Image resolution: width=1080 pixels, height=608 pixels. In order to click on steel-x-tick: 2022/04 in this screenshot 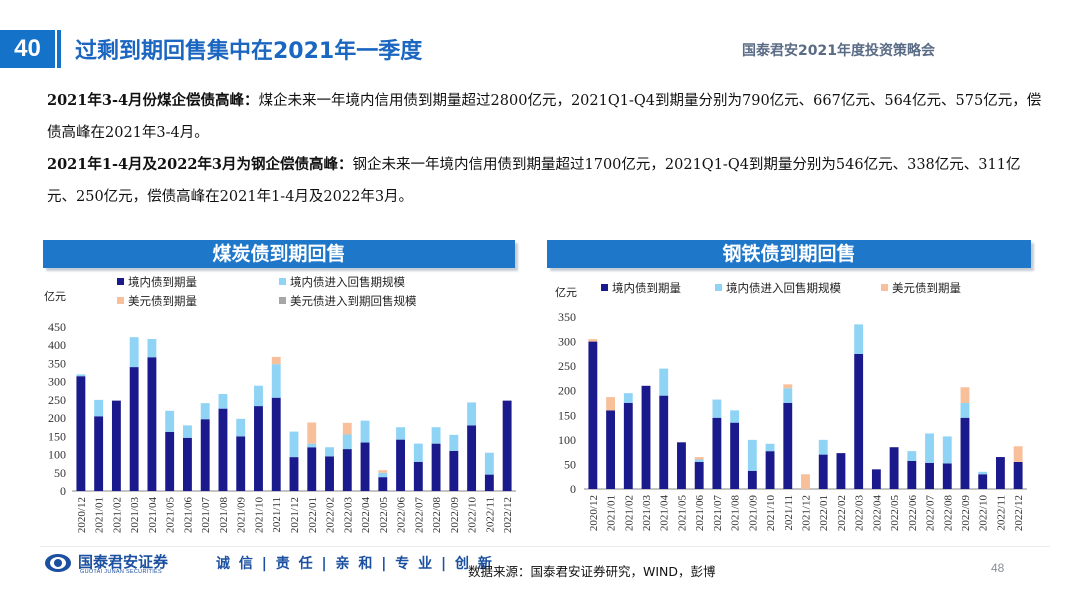, I will do `click(877, 513)`.